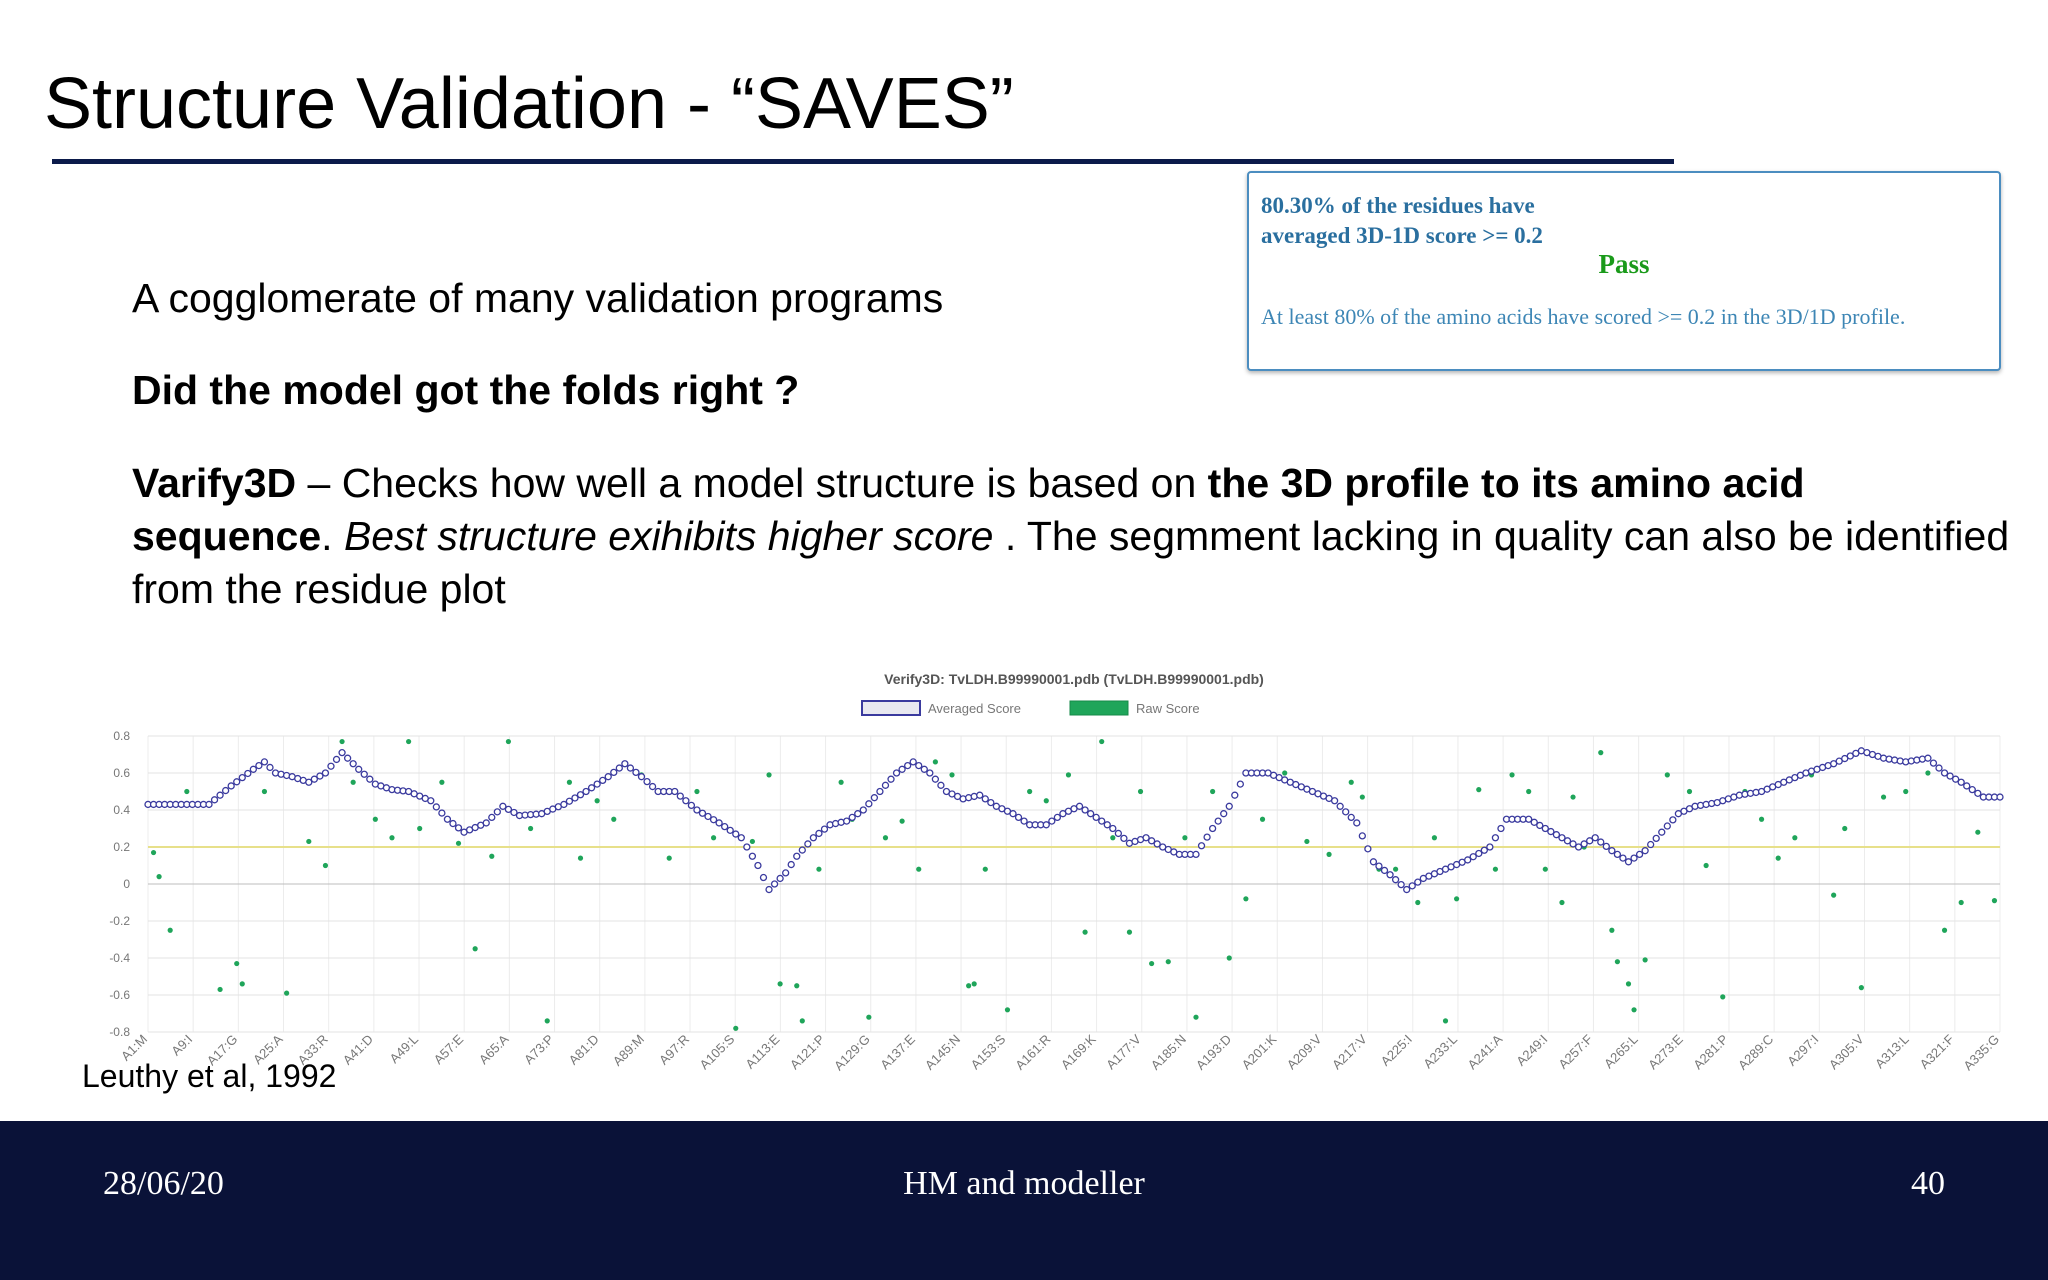  What do you see at coordinates (1402, 235) in the screenshot?
I see `result-summary-line2: averaged 3D-1D score >= 0.2` at bounding box center [1402, 235].